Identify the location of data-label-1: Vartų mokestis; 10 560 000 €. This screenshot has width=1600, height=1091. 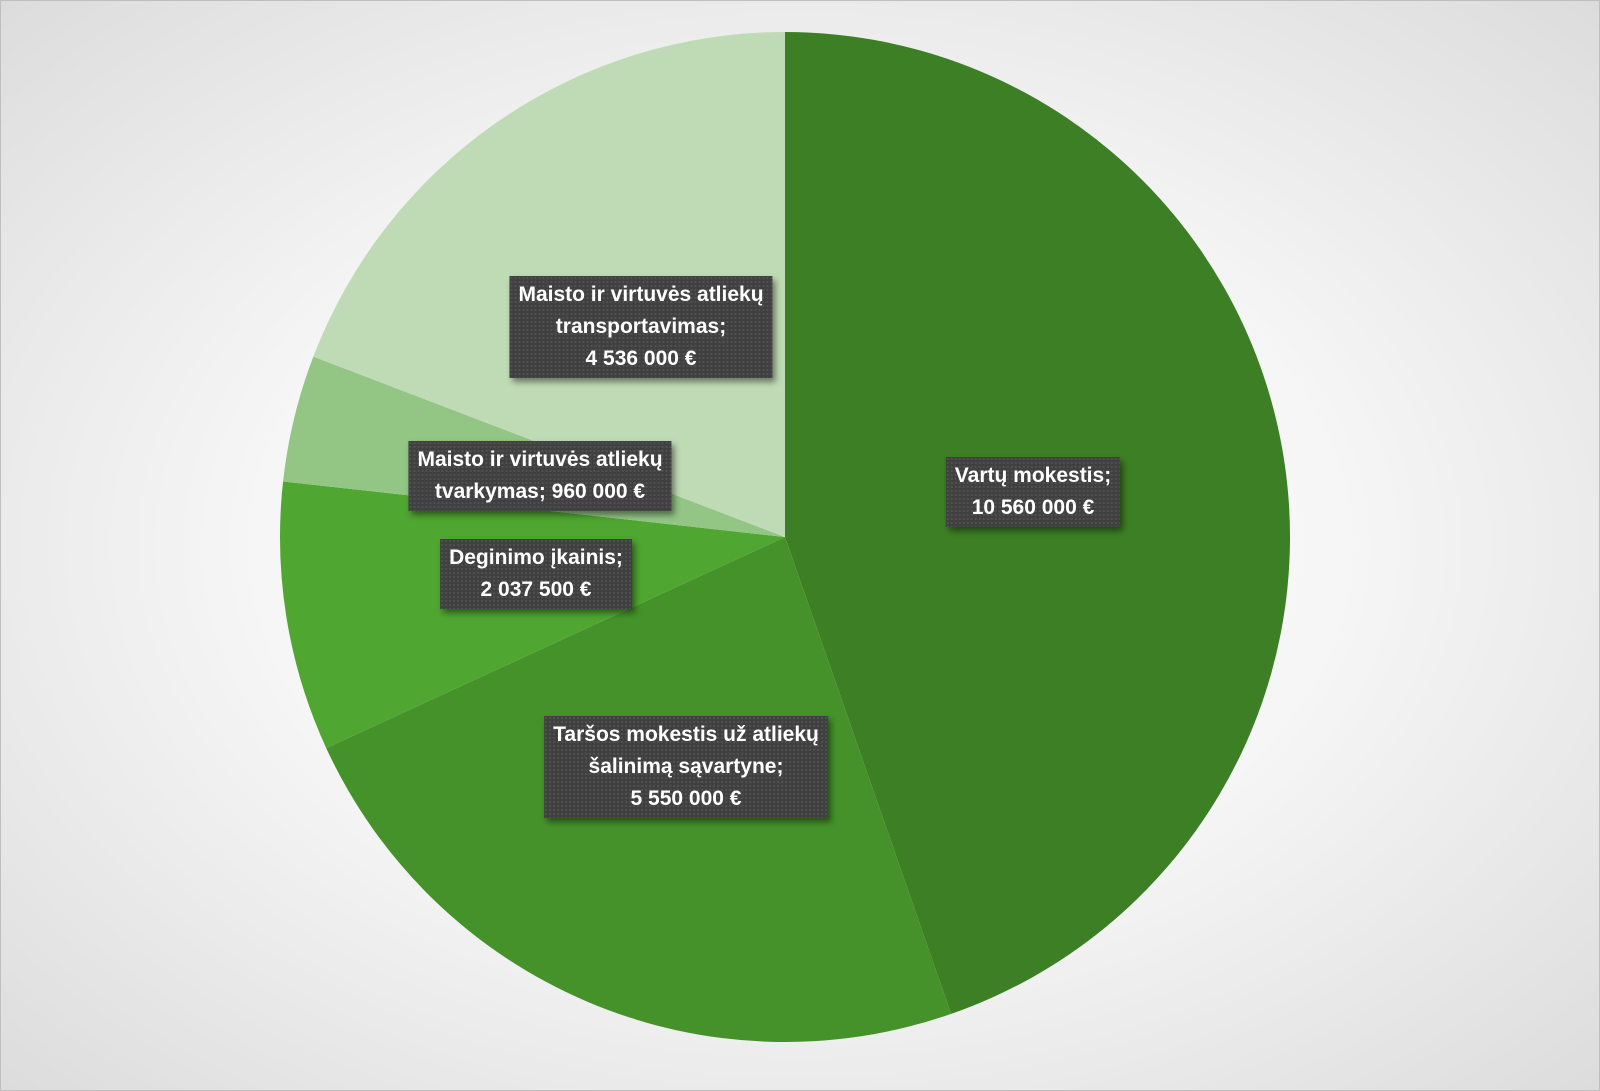
(1033, 492).